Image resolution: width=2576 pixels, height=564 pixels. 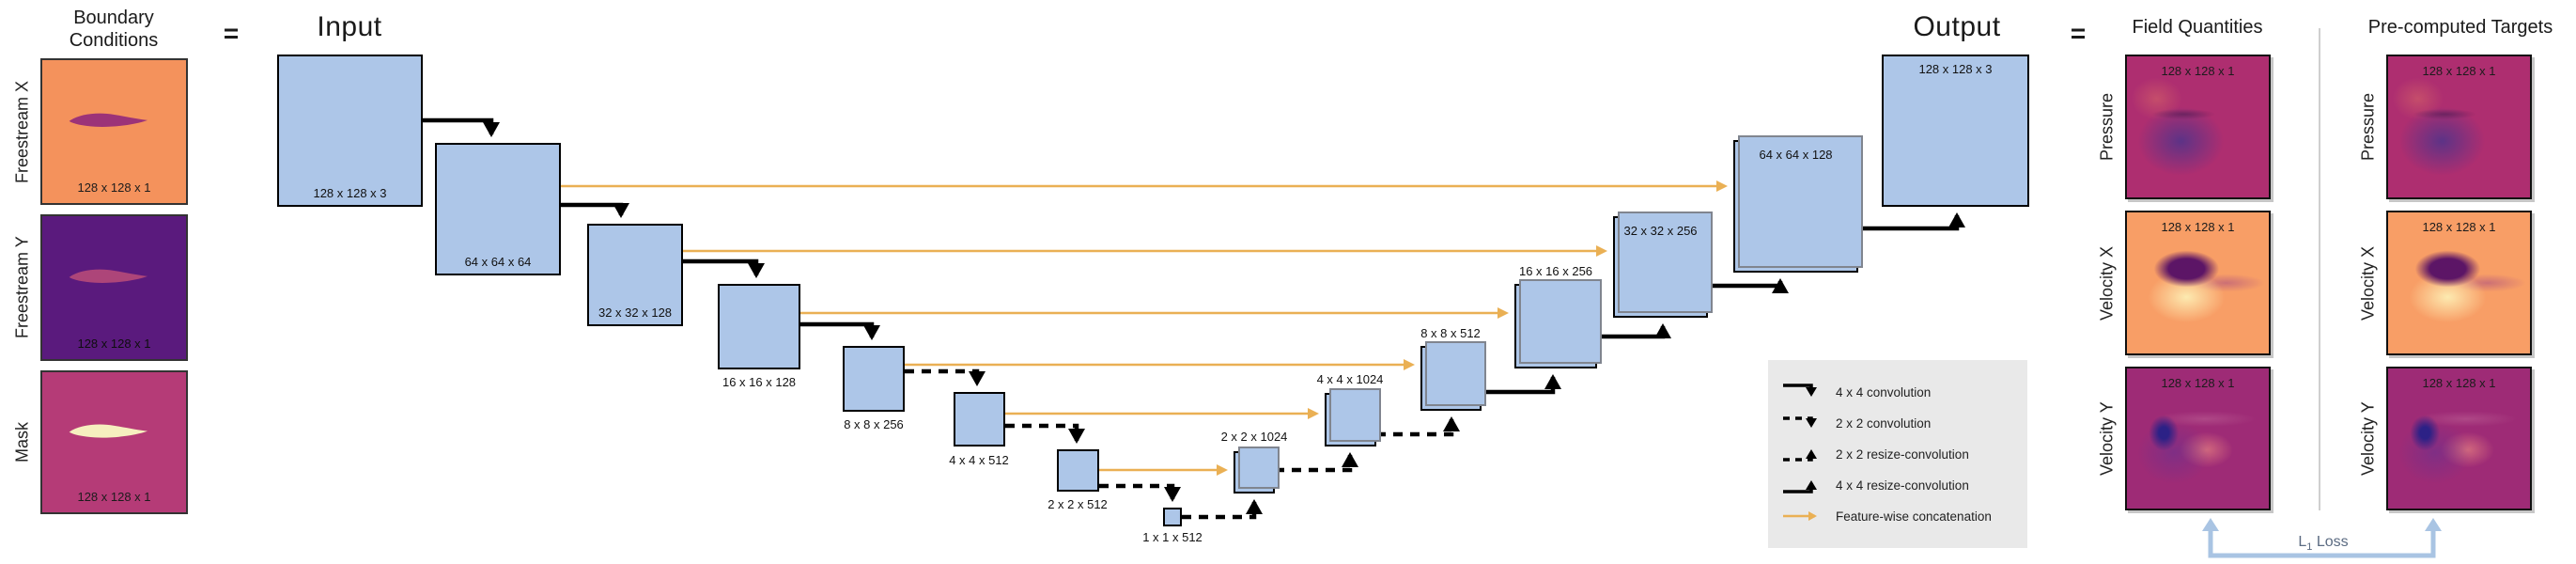 I want to click on legend-label: 2 x 2 convolution, so click(x=1884, y=423).